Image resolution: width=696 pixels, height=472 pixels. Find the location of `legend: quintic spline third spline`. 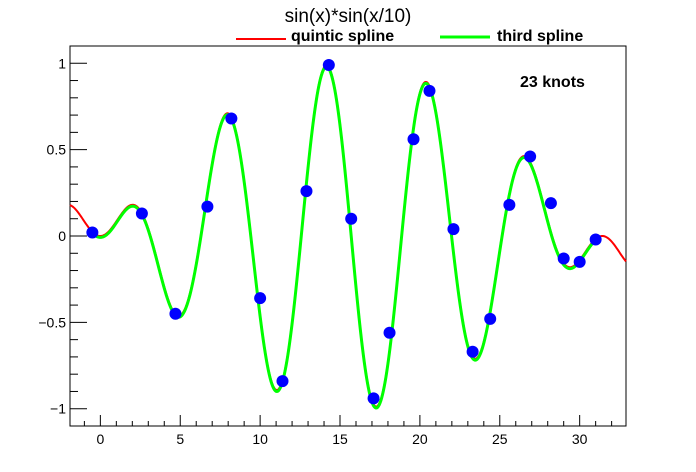

legend: quintic spline third spline is located at coordinates (409, 36).